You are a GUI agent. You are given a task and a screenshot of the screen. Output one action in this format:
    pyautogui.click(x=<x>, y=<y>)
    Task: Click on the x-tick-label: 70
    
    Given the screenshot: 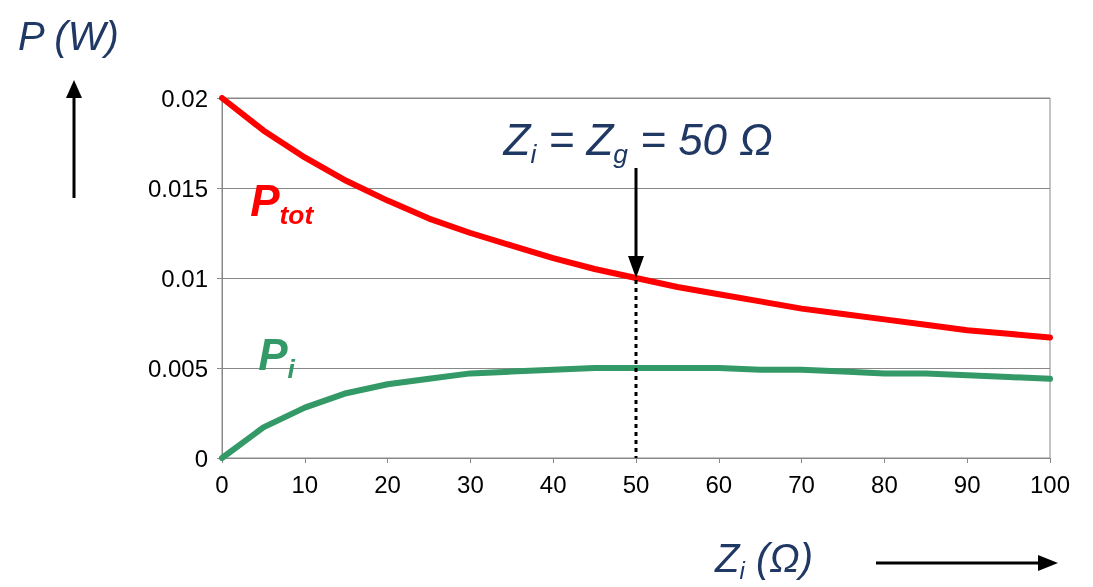 What is the action you would take?
    pyautogui.click(x=801, y=484)
    